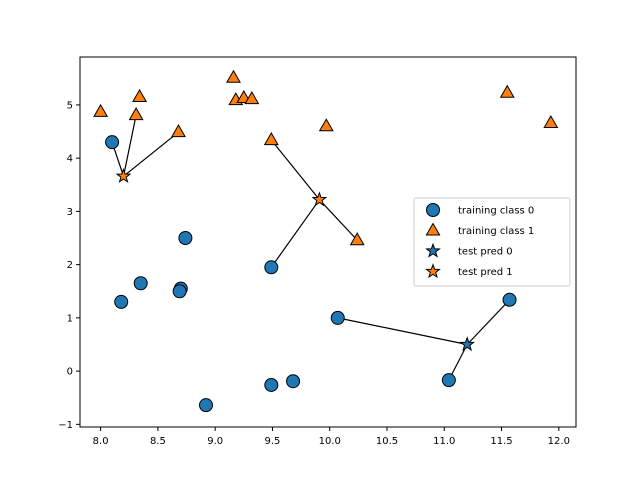  What do you see at coordinates (70, 372) in the screenshot?
I see `y-tick-label: 0` at bounding box center [70, 372].